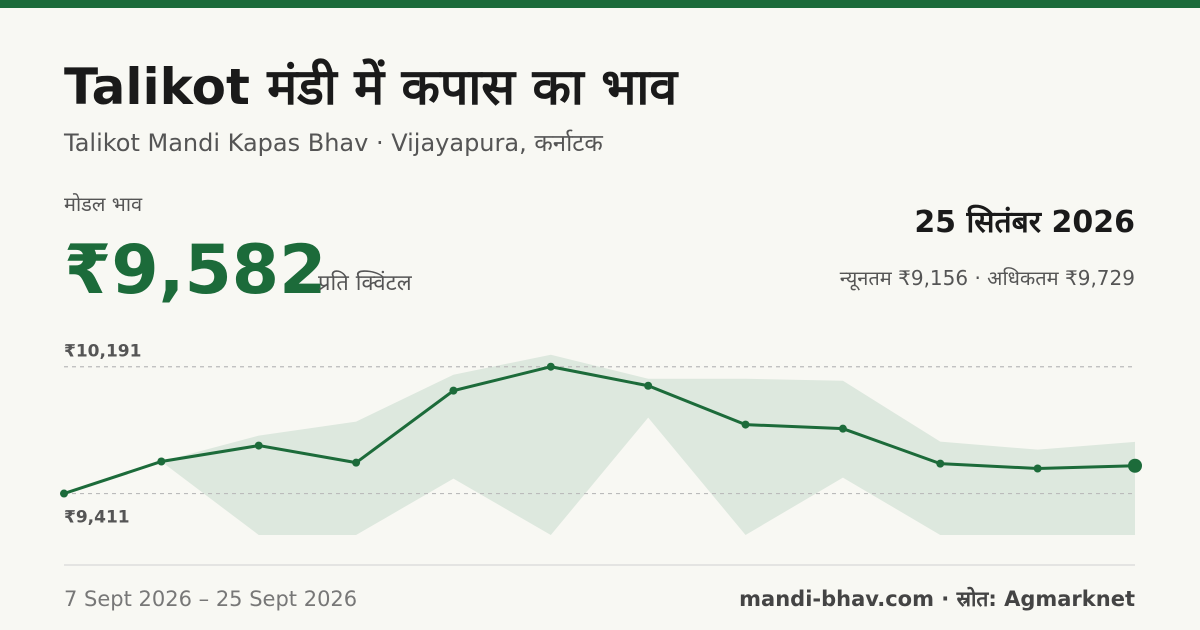 The height and width of the screenshot is (630, 1200). What do you see at coordinates (195, 270) in the screenshot?
I see `price-value: ₹9,582` at bounding box center [195, 270].